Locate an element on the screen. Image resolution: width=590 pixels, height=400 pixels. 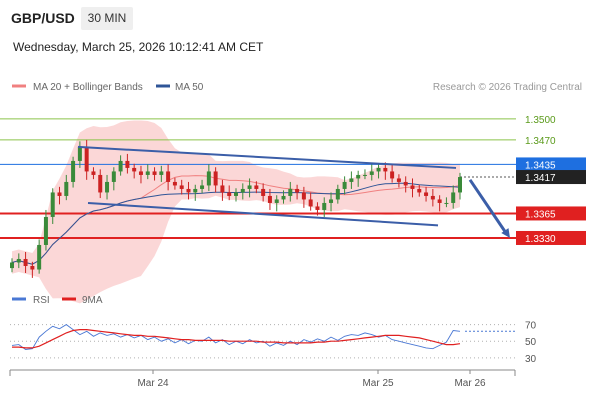
svg-text: 1.3330 is located at coordinates (540, 239).